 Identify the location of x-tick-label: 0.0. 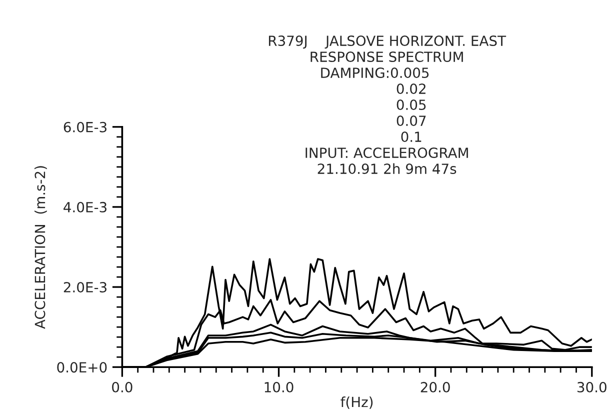
(122, 387).